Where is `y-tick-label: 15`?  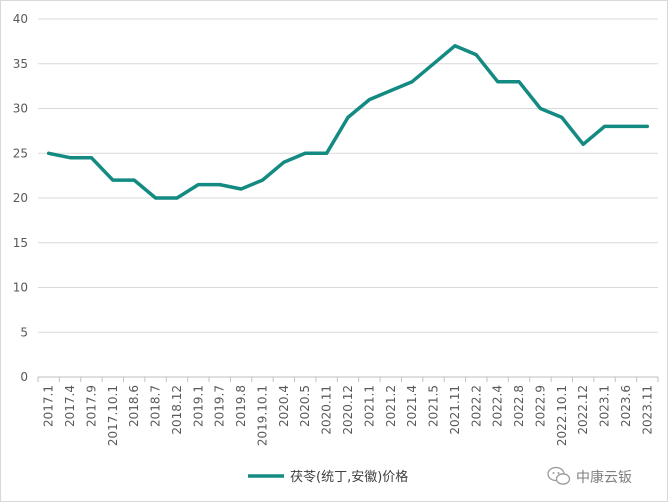 y-tick-label: 15 is located at coordinates (20, 243).